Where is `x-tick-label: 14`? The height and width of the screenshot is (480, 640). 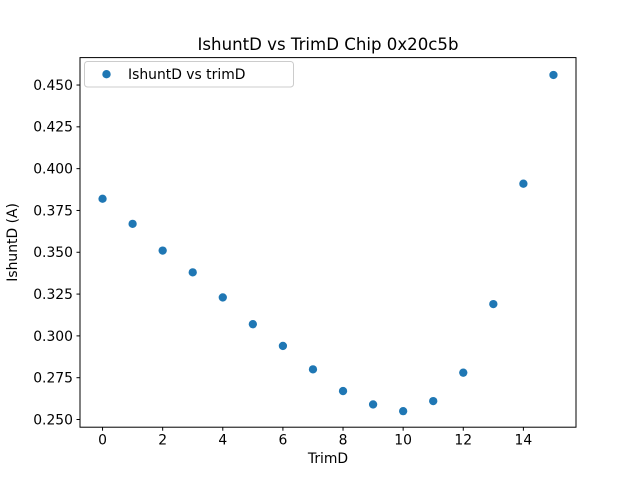
x-tick-label: 14 is located at coordinates (524, 441).